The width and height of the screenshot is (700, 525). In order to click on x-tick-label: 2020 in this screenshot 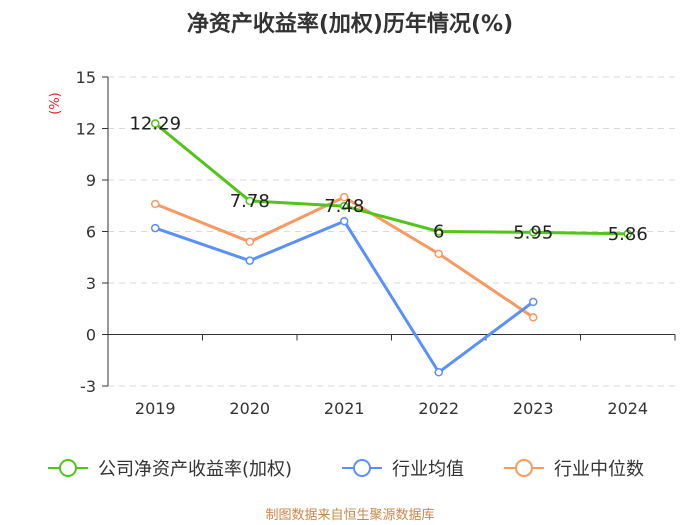, I will do `click(249, 408)`.